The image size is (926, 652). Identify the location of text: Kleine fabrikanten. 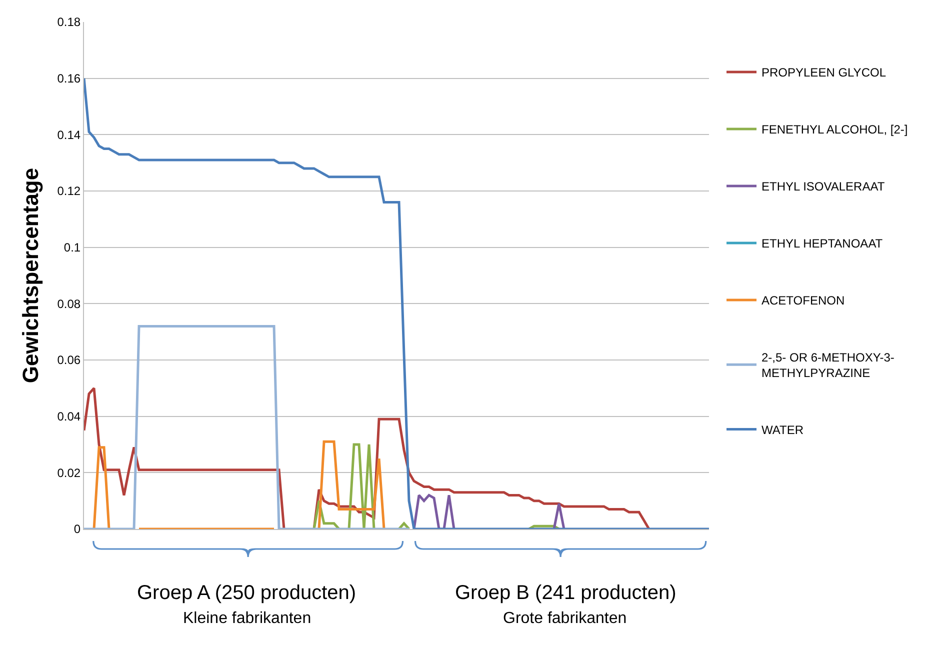
(247, 618).